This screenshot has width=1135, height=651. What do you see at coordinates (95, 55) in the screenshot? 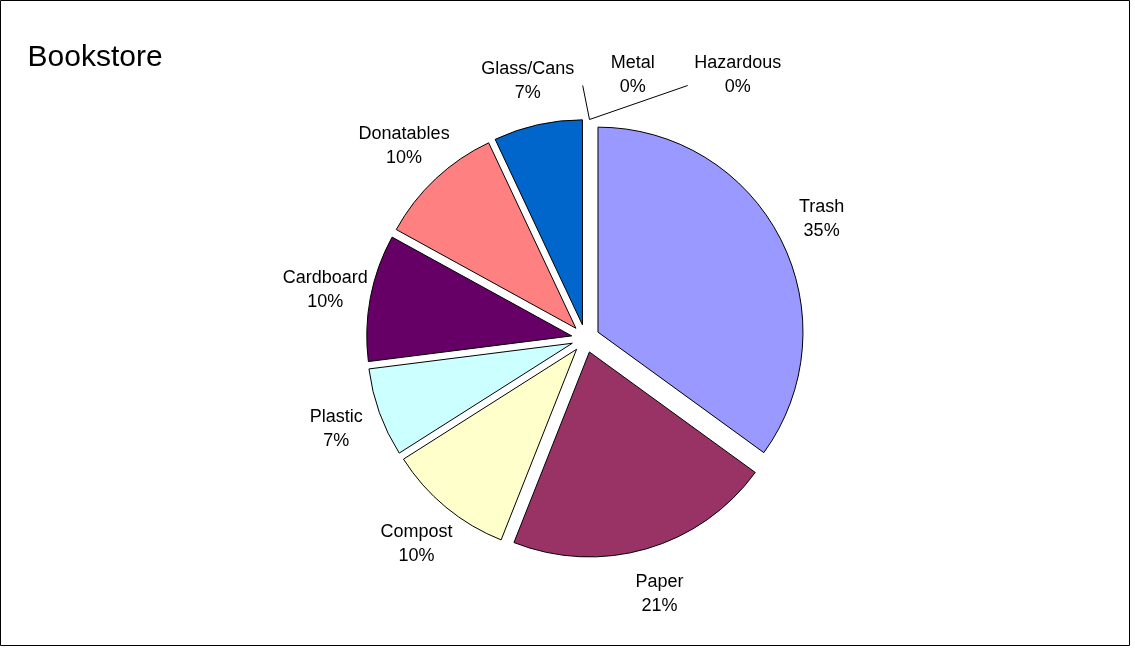
I see `chart-title: Bookstore` at bounding box center [95, 55].